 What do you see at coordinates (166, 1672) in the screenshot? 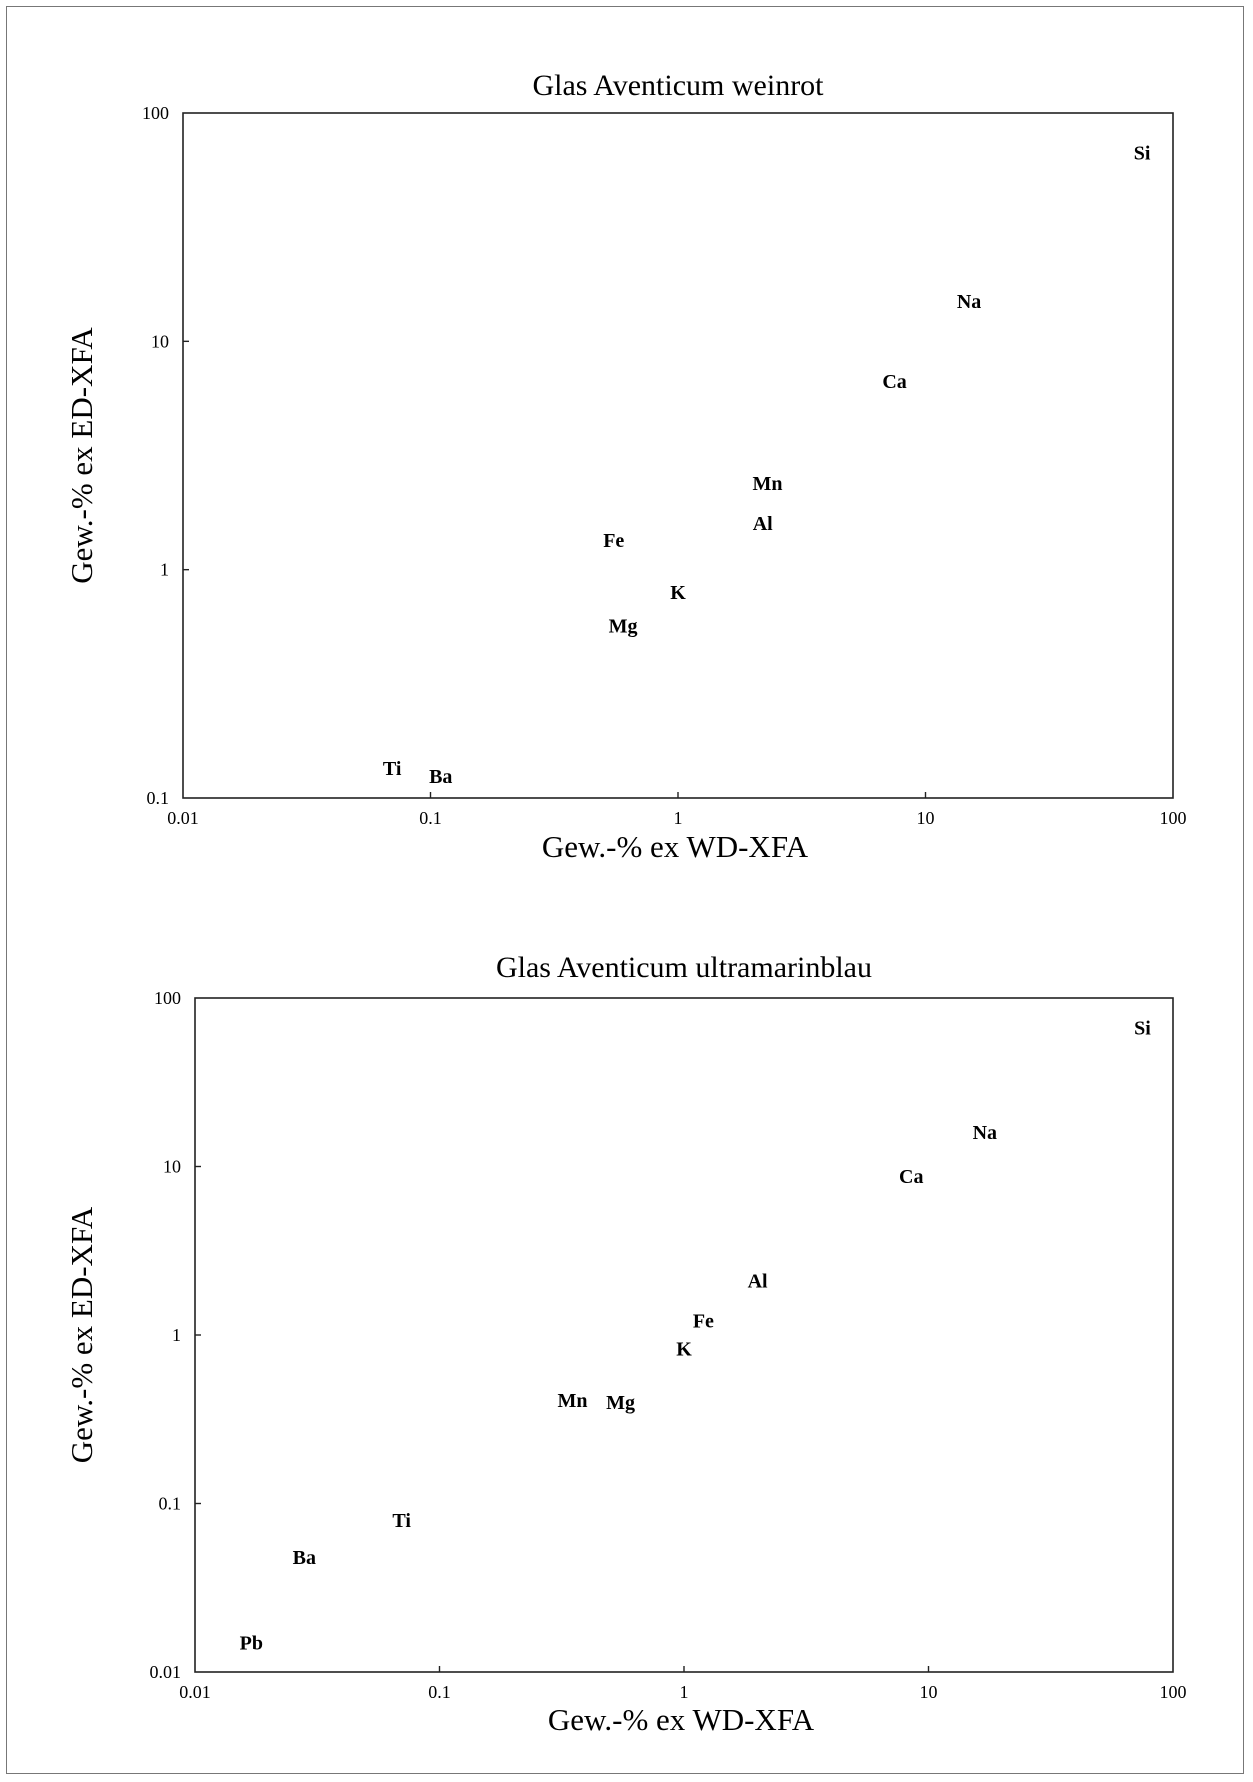
I see `y-tick-label: 0.01` at bounding box center [166, 1672].